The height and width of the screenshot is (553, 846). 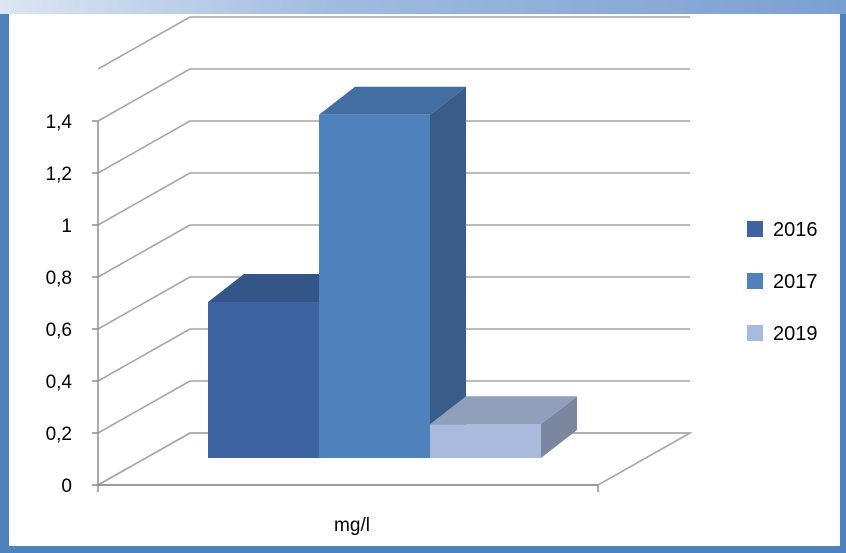 What do you see at coordinates (59, 434) in the screenshot?
I see `y-tick-label: 0,2` at bounding box center [59, 434].